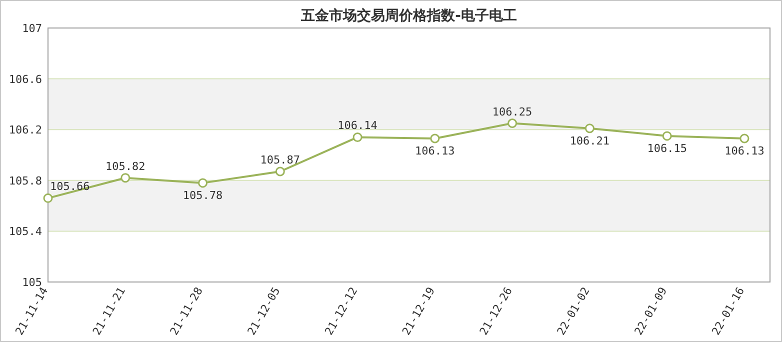  I want to click on data-label: 105.66, so click(70, 187).